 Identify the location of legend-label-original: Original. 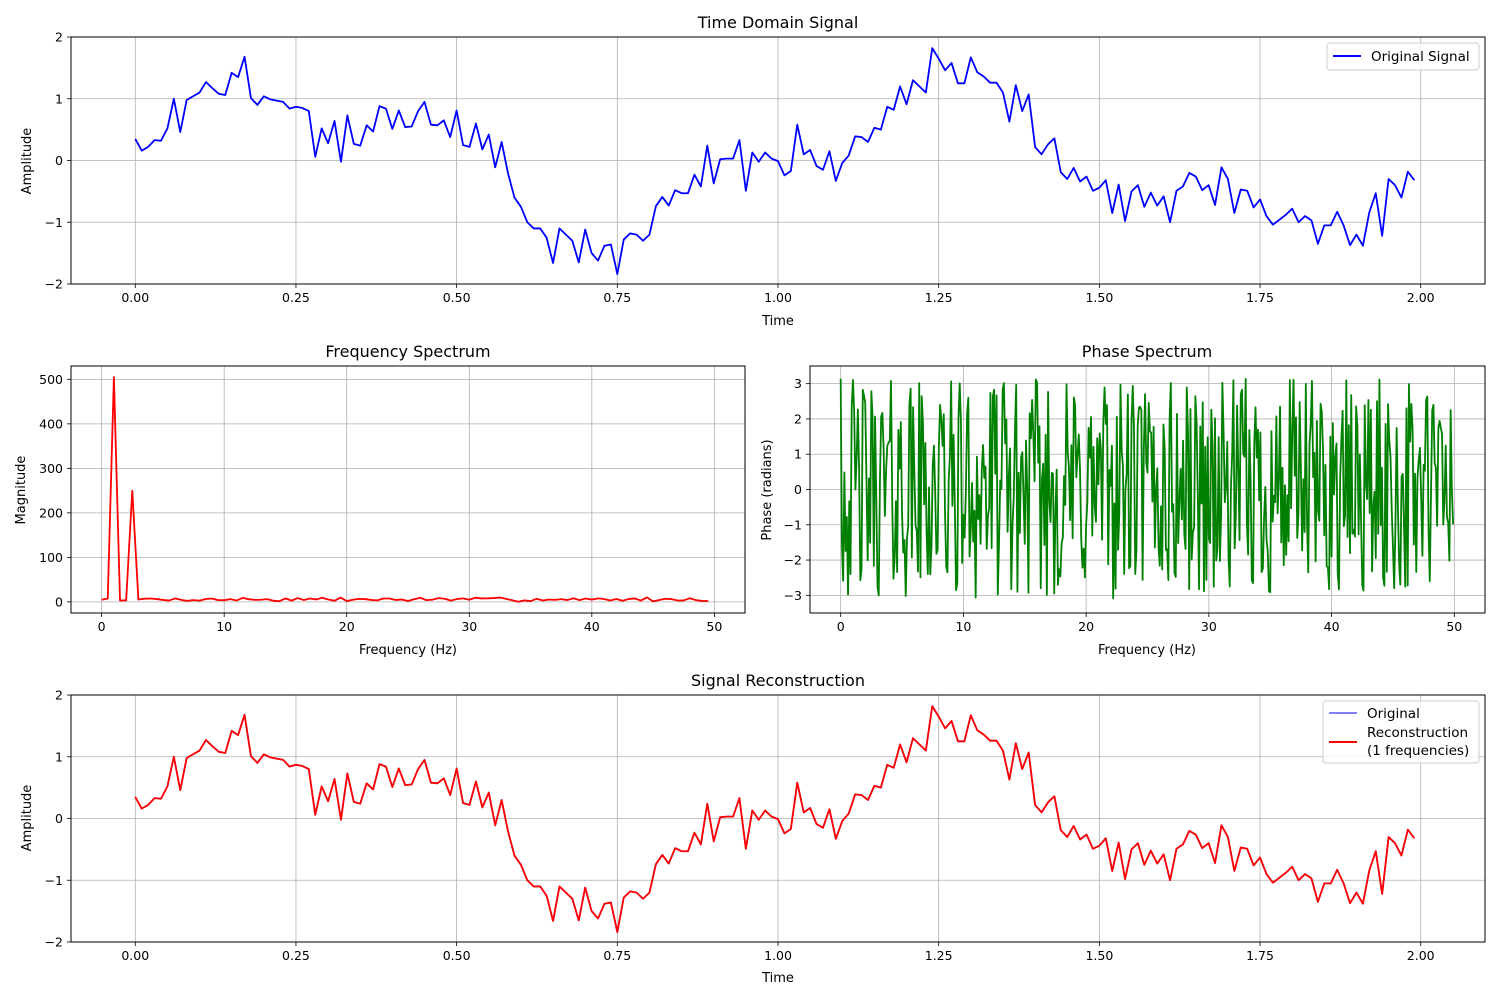
(1393, 714).